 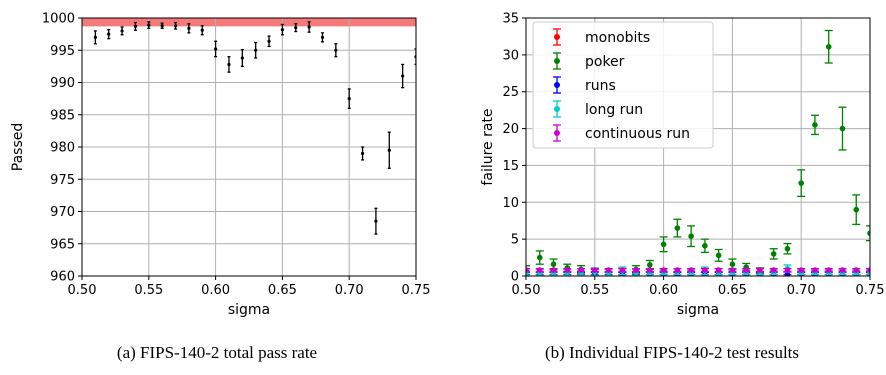 What do you see at coordinates (515, 277) in the screenshot?
I see `y-tick-label: 0` at bounding box center [515, 277].